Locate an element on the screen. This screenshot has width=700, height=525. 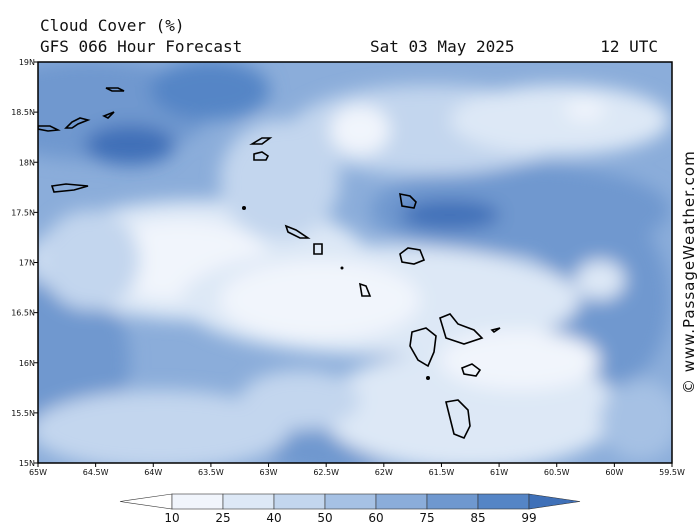
colorbar-over is located at coordinates (554, 501).